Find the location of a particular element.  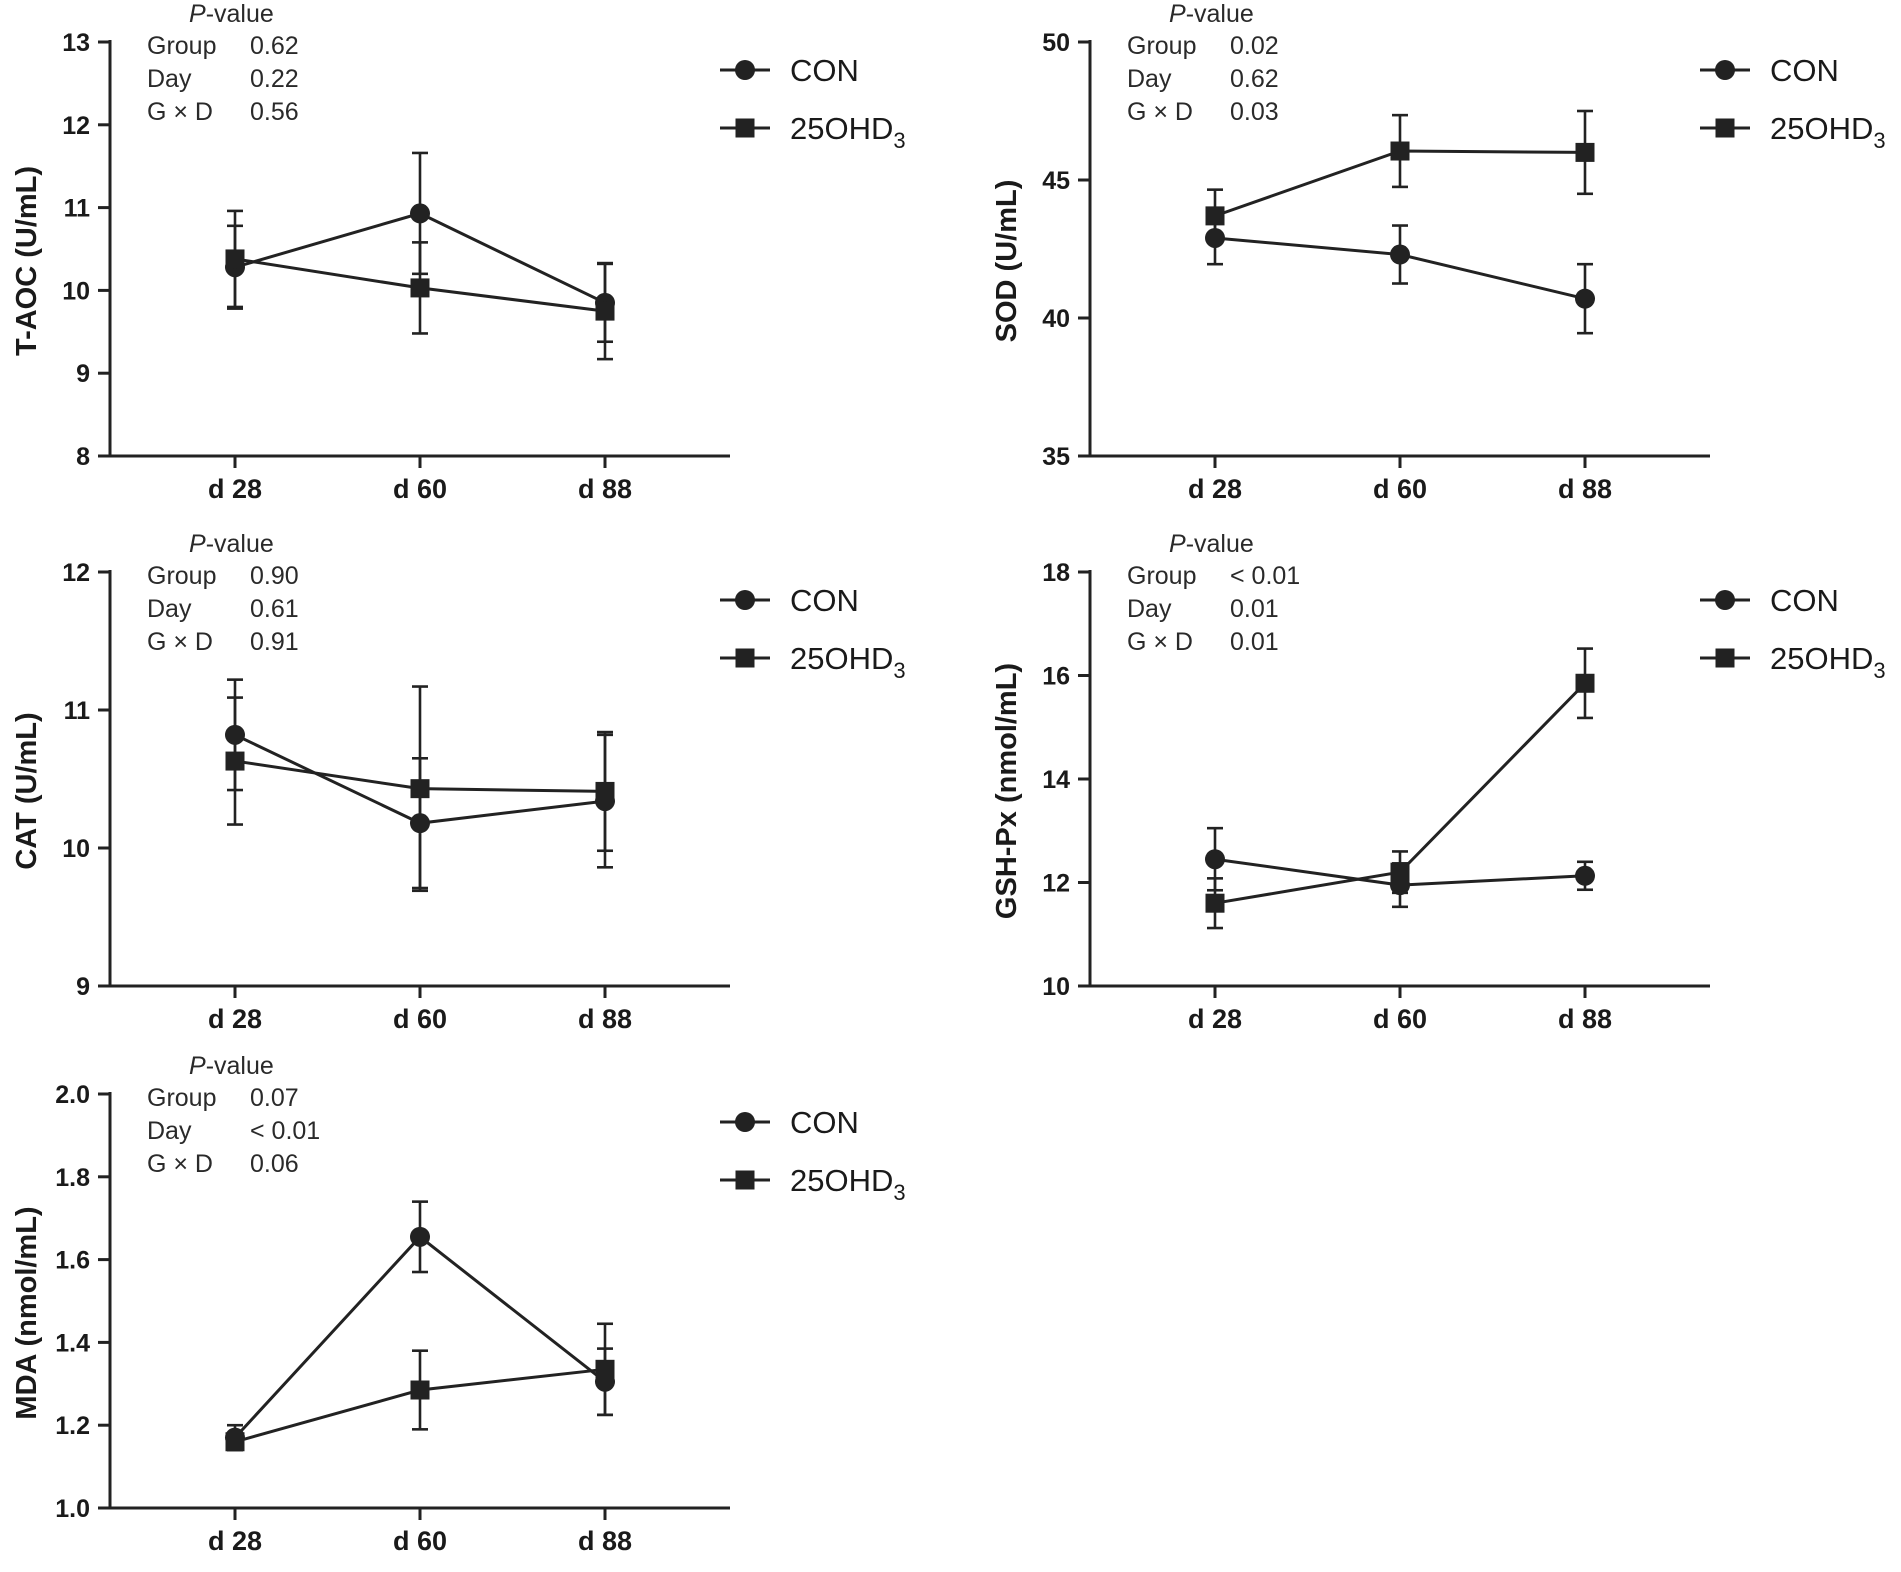

y-axis-title: MDA (nmol/mL) is located at coordinates (27, 1312).